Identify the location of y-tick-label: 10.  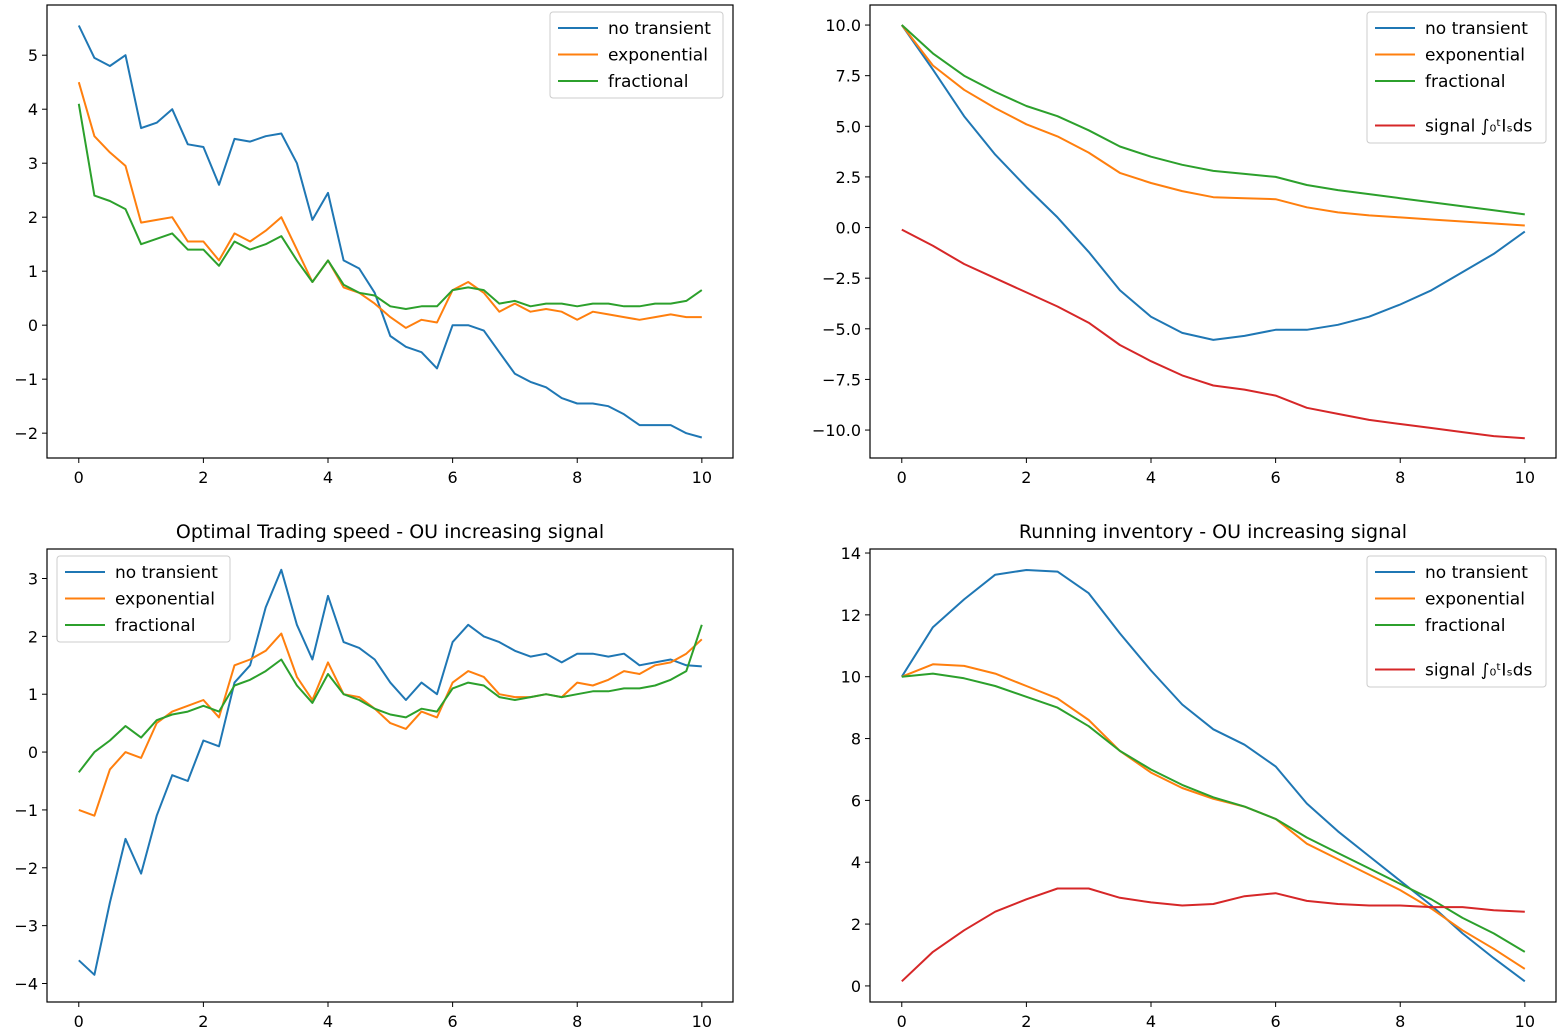
(851, 677).